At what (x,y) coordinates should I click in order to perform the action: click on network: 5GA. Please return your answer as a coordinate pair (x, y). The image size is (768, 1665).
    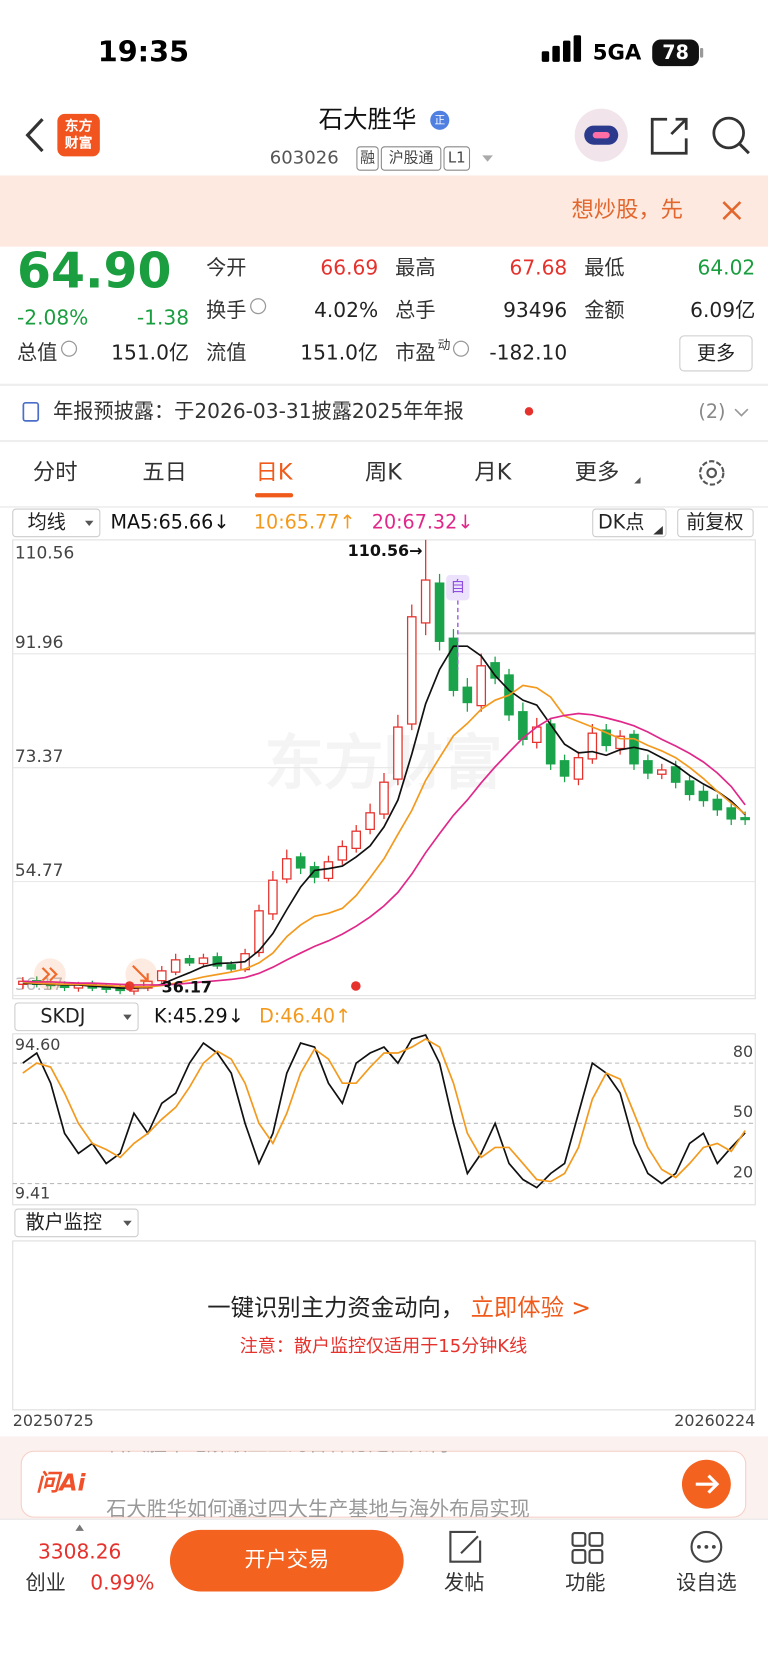
    Looking at the image, I should click on (617, 52).